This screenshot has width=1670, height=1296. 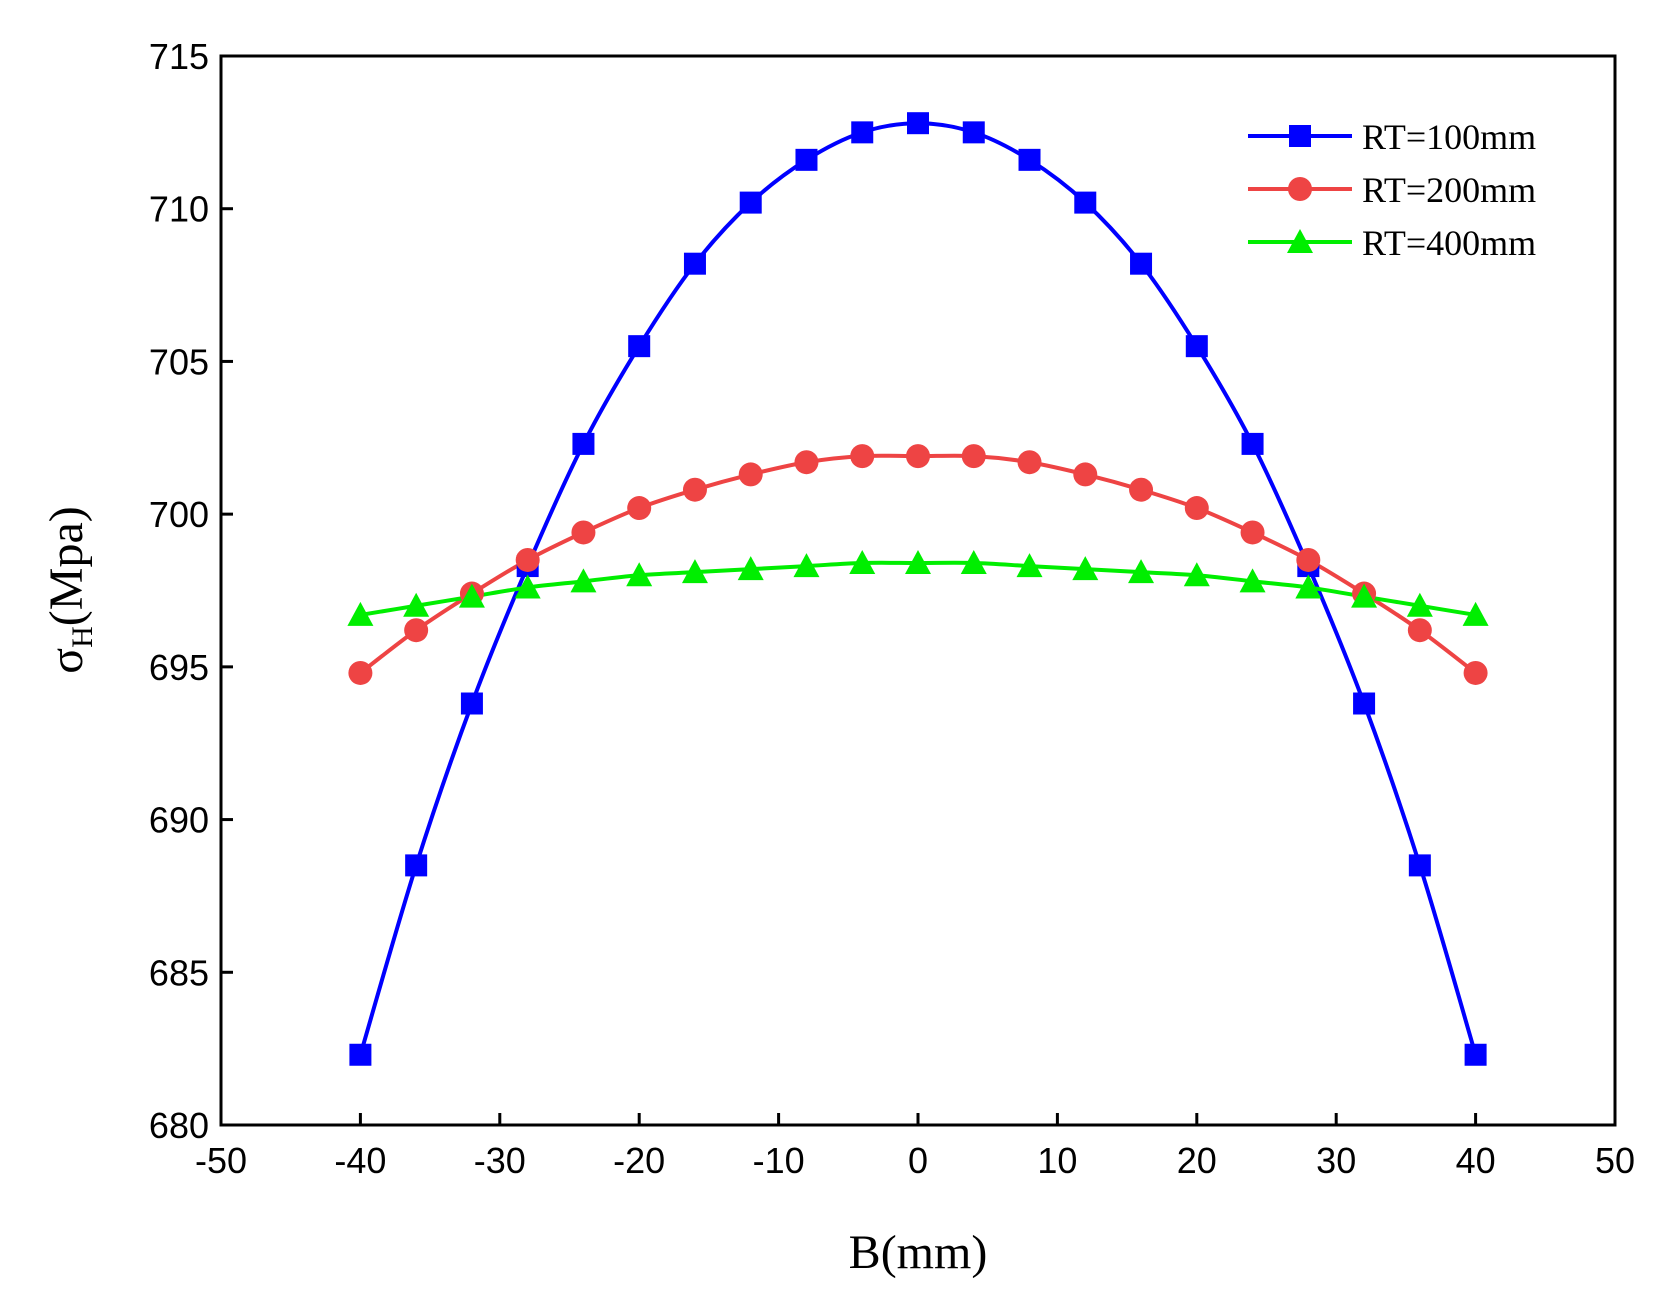 I want to click on x-tick-label: -20, so click(x=639, y=1160).